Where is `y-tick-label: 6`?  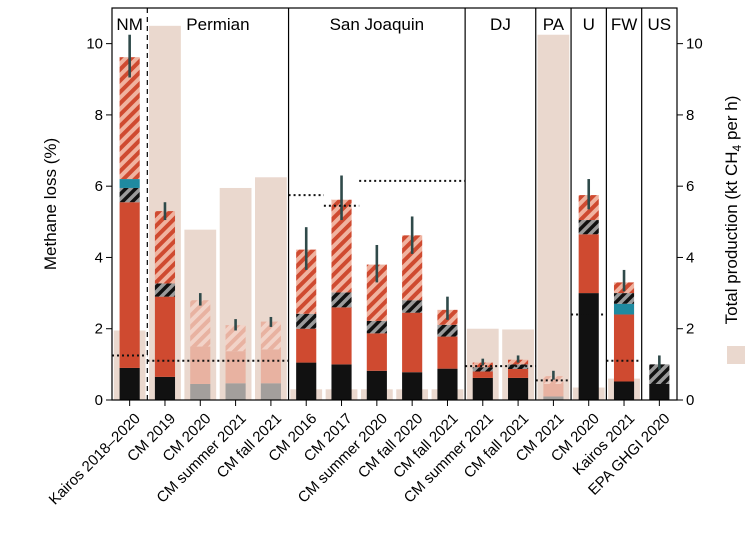 y-tick-label: 6 is located at coordinates (99, 186).